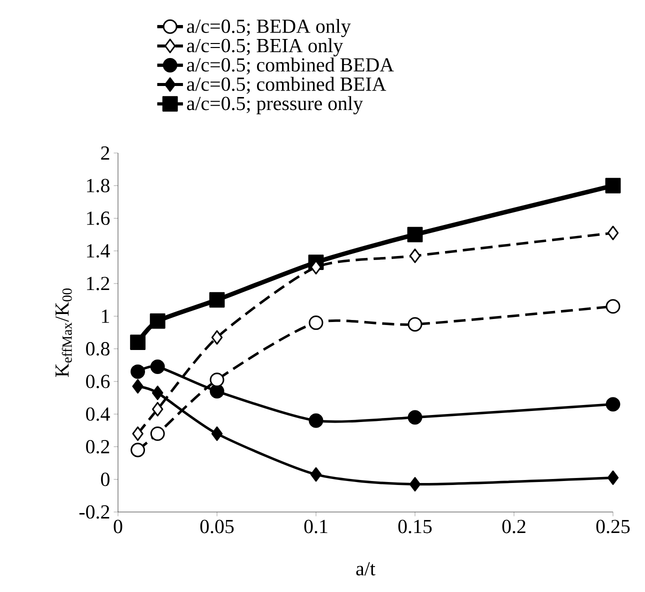 Image resolution: width=645 pixels, height=592 pixels. Describe the element at coordinates (269, 28) in the screenshot. I see `legend-label: a/c=0.5; BEDA only` at that location.